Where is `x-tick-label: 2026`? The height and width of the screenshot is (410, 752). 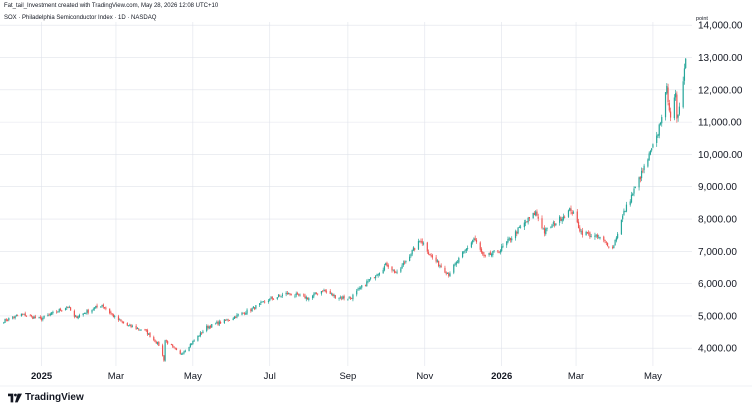
x-tick-label: 2026 is located at coordinates (501, 376).